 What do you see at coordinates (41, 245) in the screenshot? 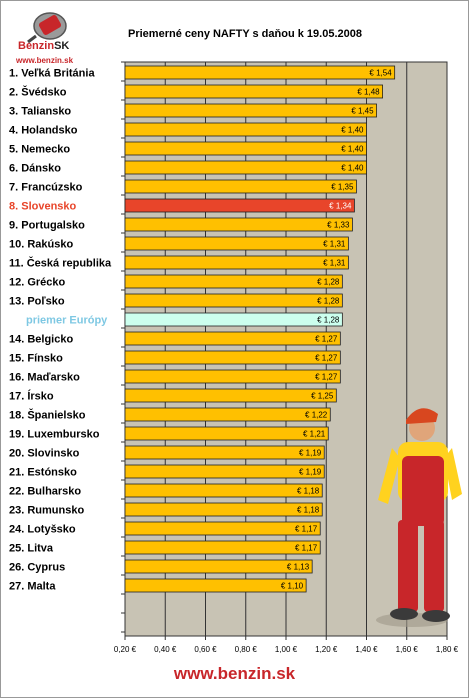
I see `category-label: 10. Rakúsko` at bounding box center [41, 245].